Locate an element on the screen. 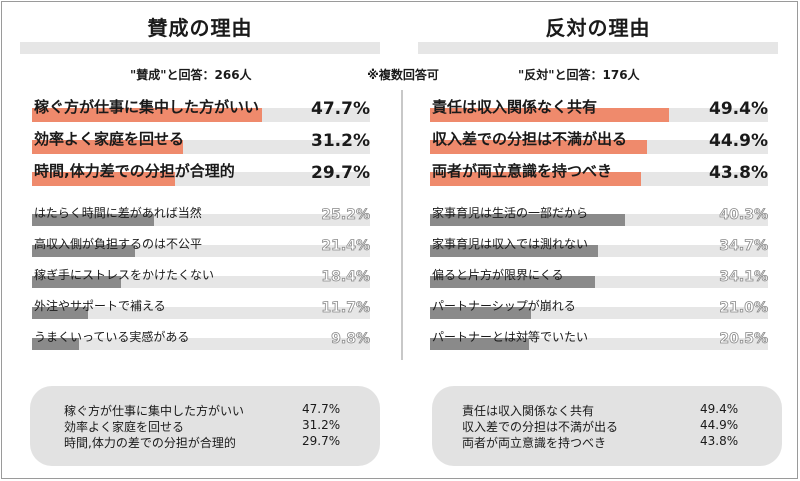 The width and height of the screenshot is (800, 481). support-title-underline is located at coordinates (200, 48).